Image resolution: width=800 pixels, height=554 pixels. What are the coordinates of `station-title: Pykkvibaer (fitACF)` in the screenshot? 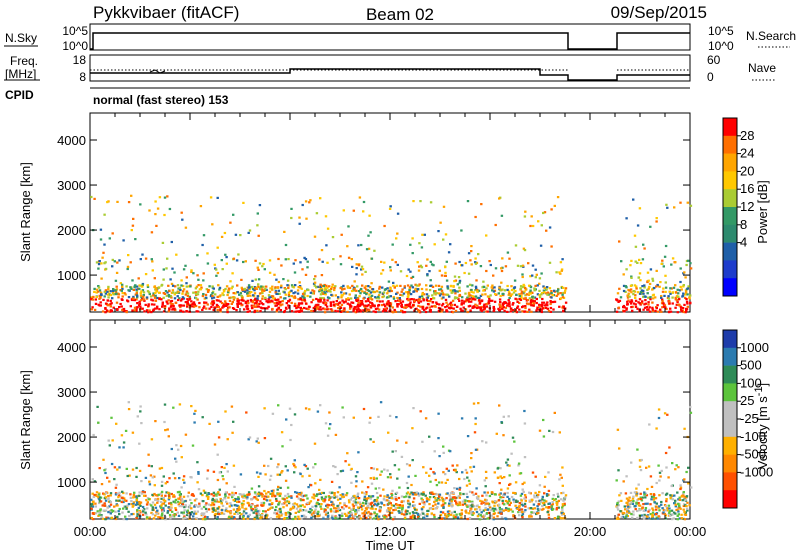 It's located at (166, 12).